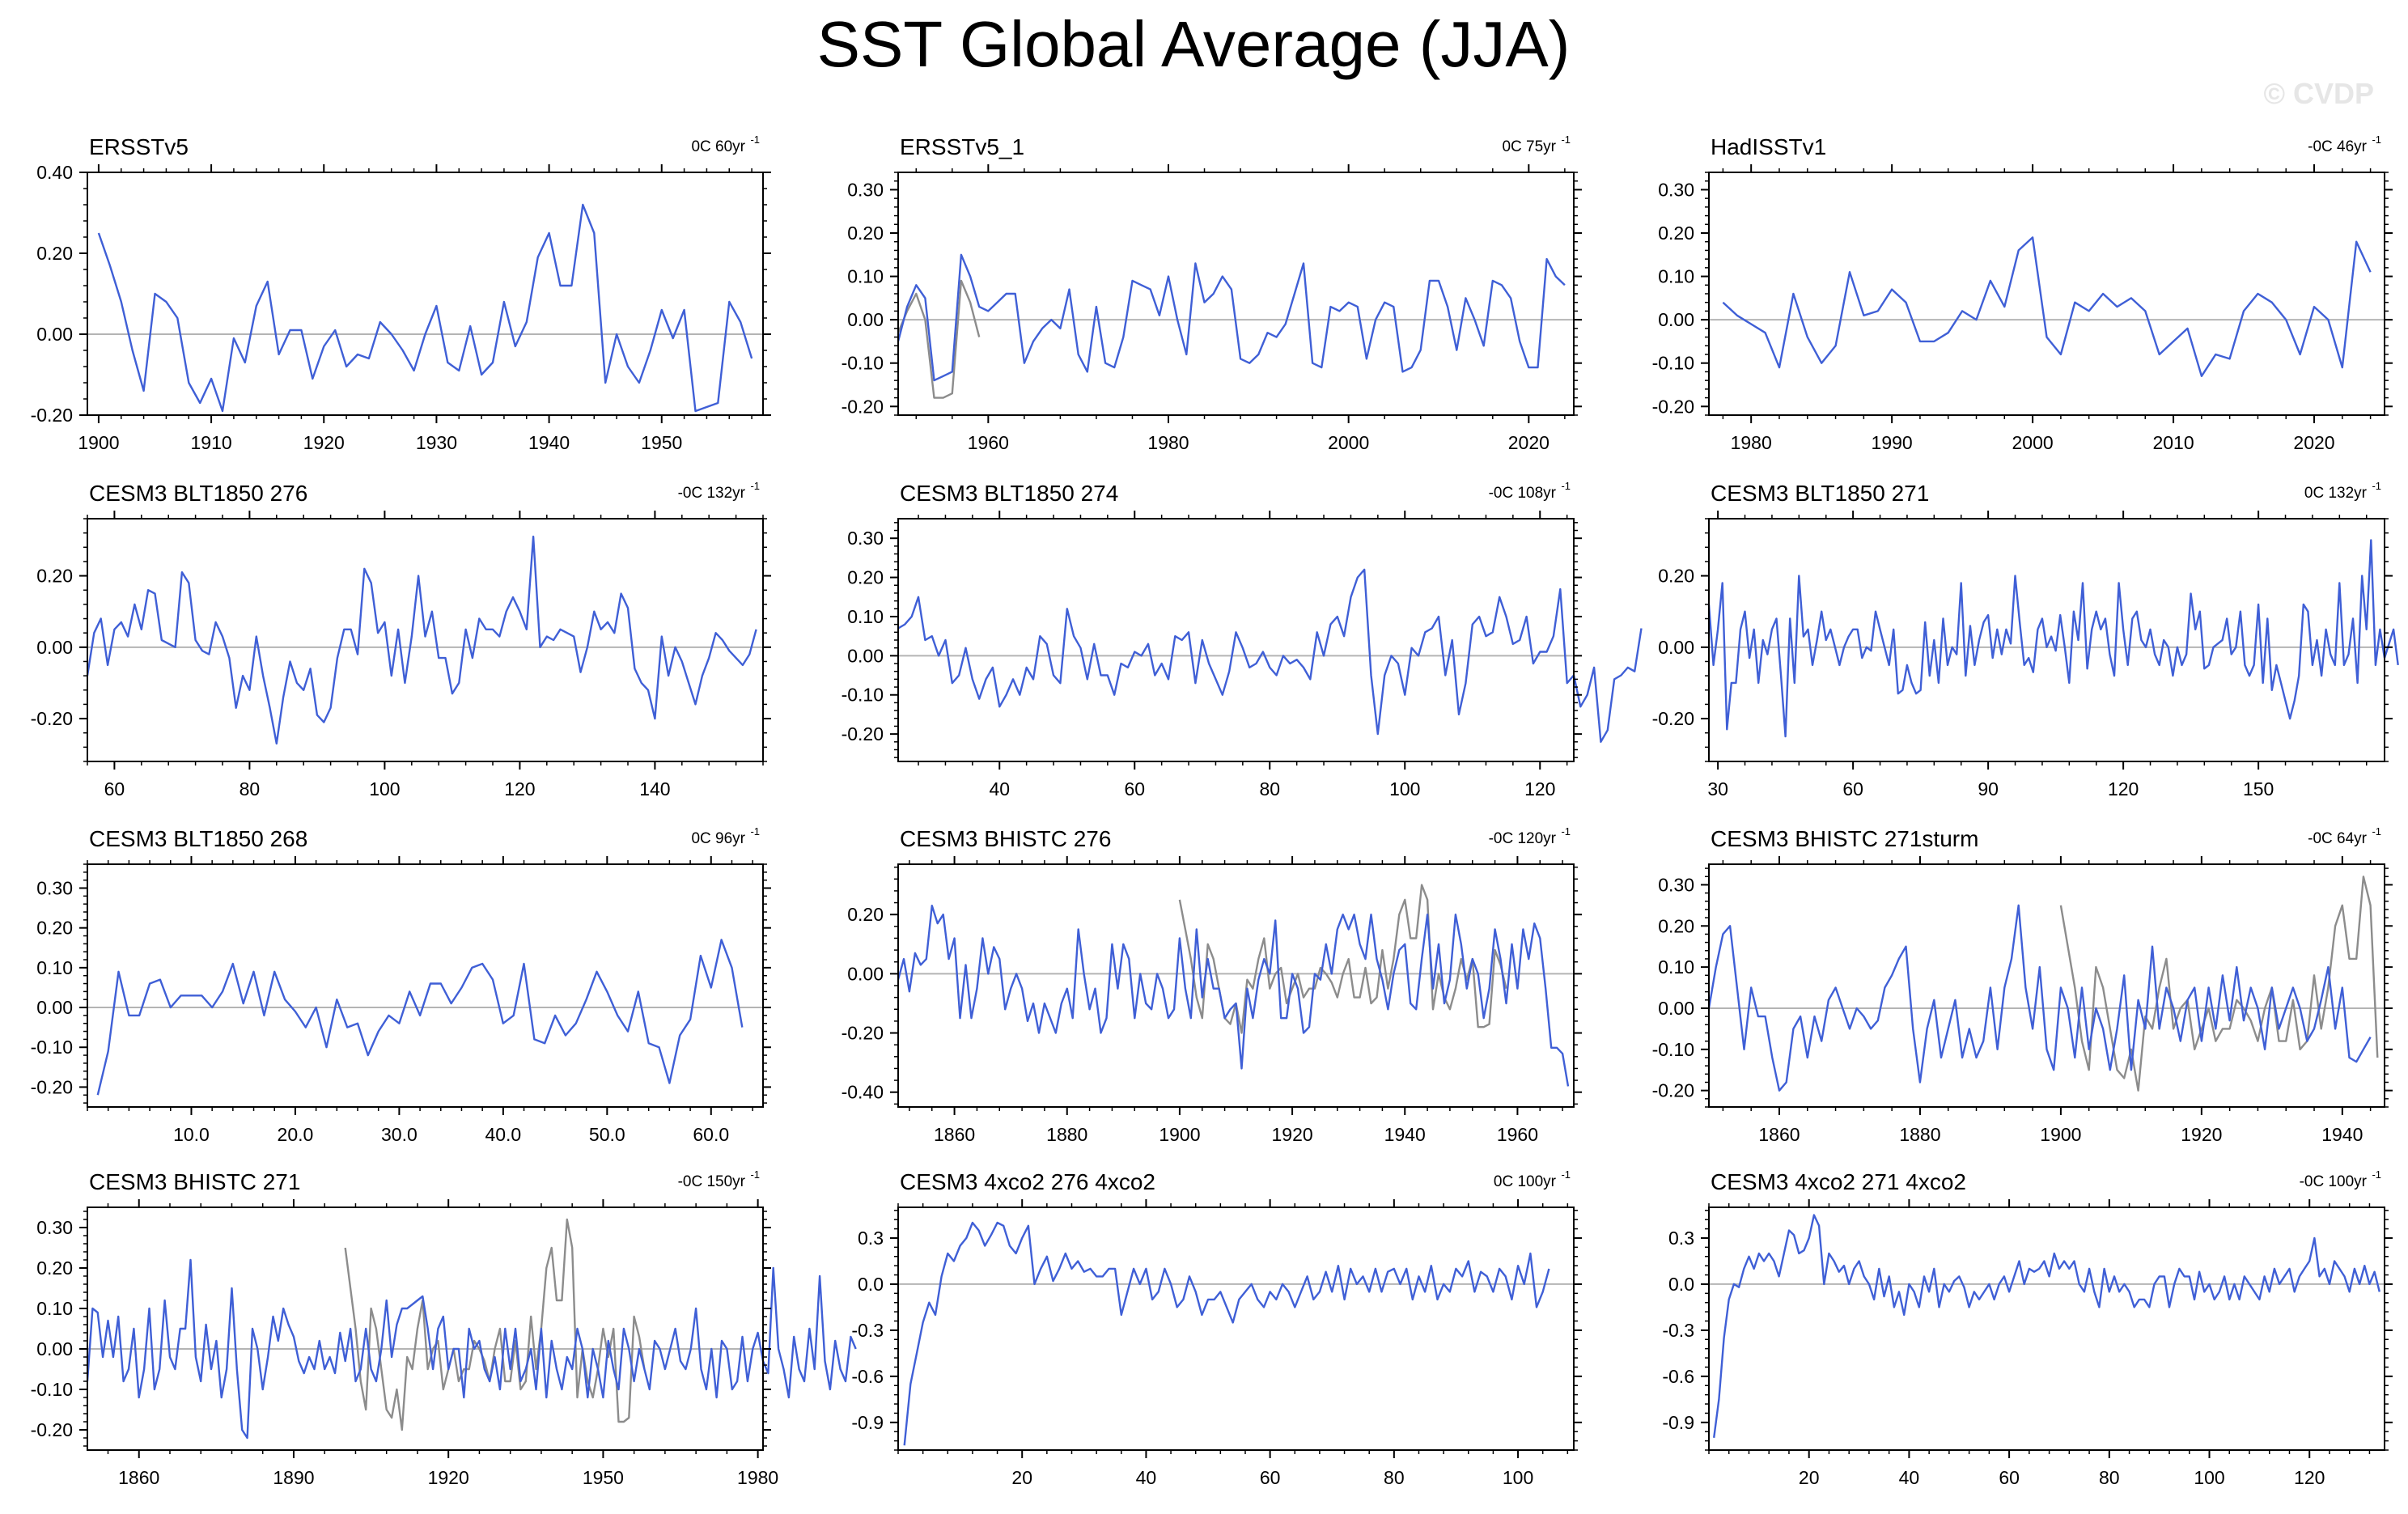 The image size is (2408, 1514). What do you see at coordinates (1005, 839) in the screenshot?
I see `panel-title: CESM3 BHISTC 276` at bounding box center [1005, 839].